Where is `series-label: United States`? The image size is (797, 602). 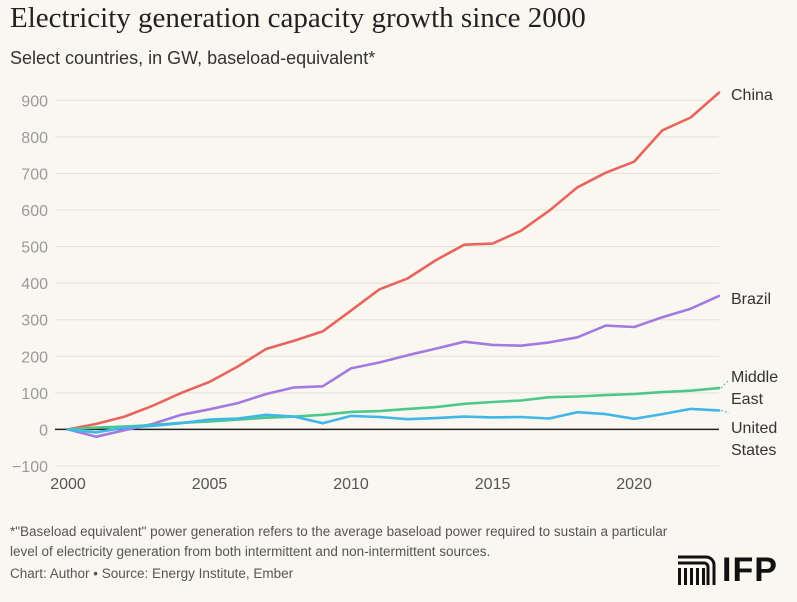
series-label: United States is located at coordinates (754, 439).